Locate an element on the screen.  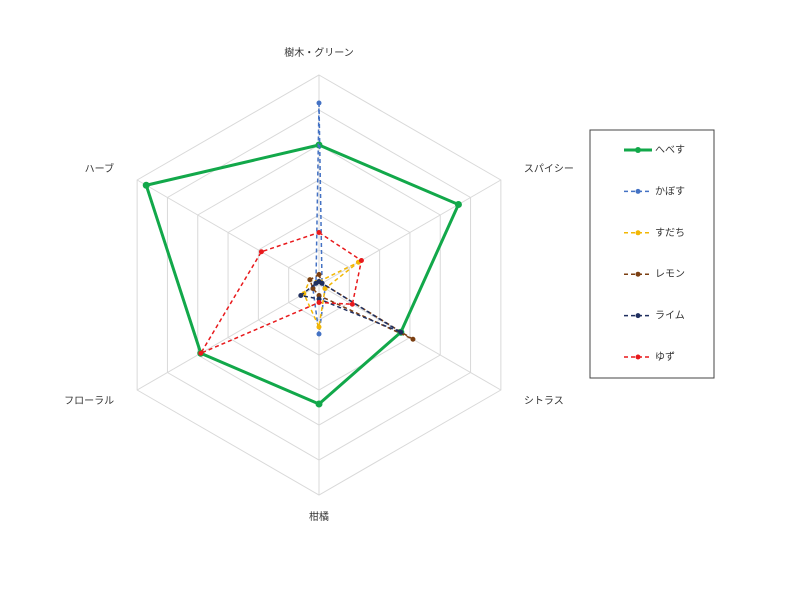
axis-label: 樹木・グリーン is located at coordinates (319, 52).